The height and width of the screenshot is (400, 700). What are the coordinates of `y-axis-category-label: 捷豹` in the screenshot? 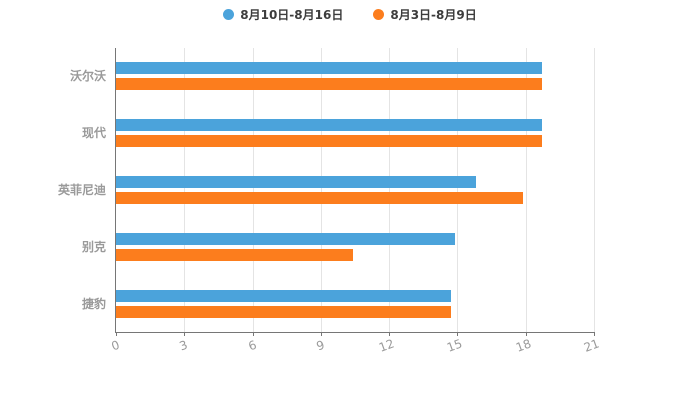 It's located at (93, 303).